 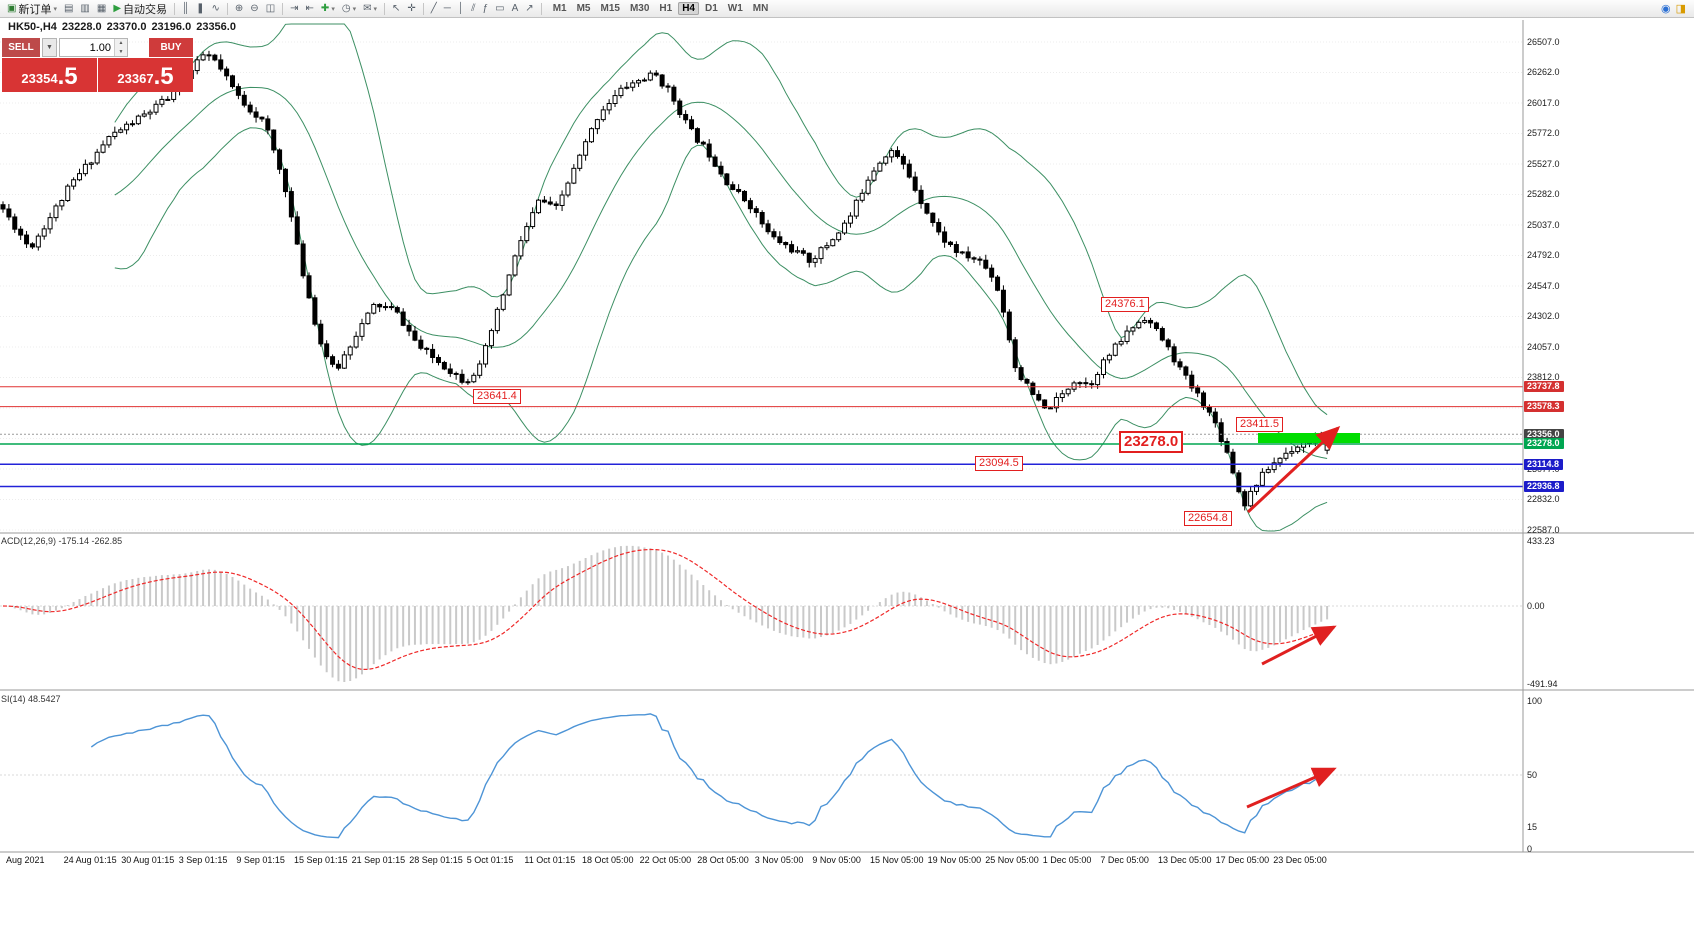 What do you see at coordinates (665, 613) in the screenshot?
I see `macd-layer` at bounding box center [665, 613].